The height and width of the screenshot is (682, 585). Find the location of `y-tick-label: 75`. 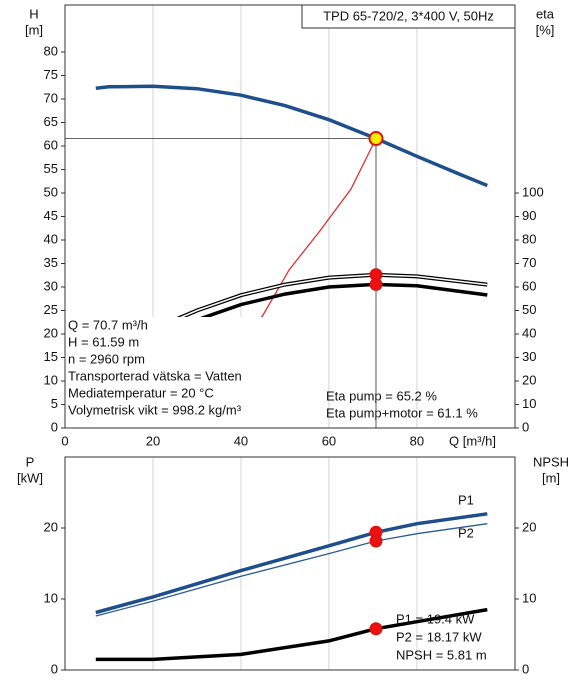

y-tick-label: 75 is located at coordinates (51, 74).